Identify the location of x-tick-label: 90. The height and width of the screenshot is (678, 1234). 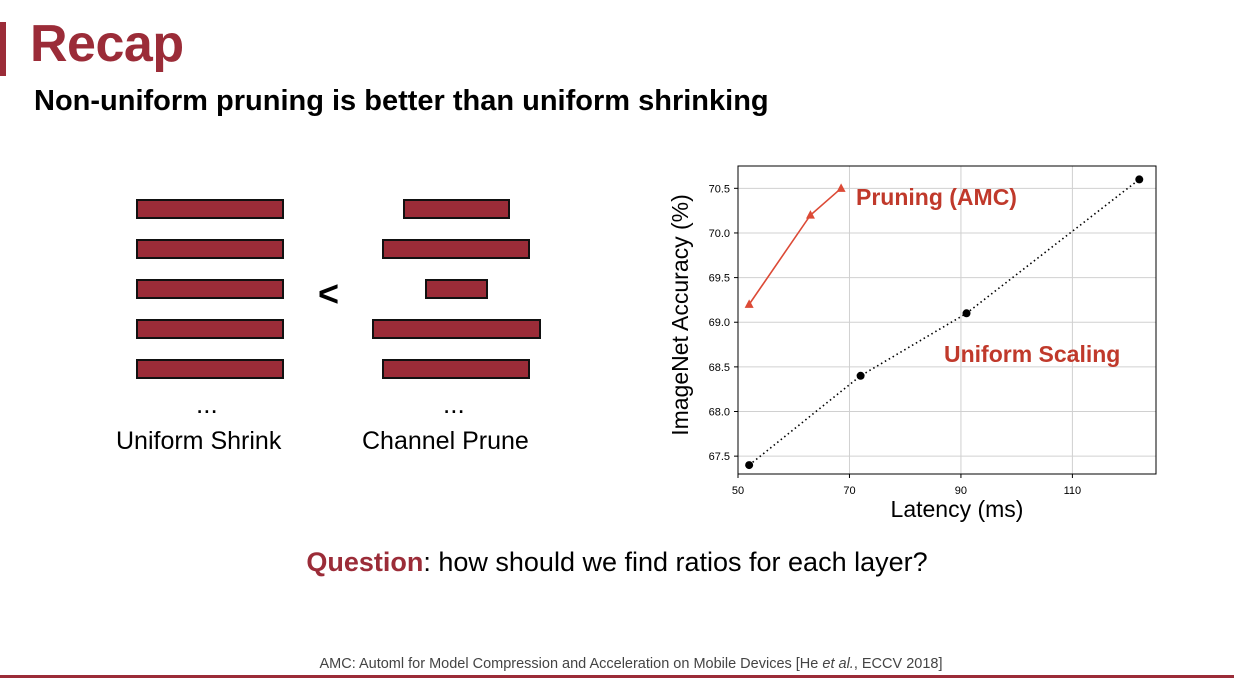
(961, 491).